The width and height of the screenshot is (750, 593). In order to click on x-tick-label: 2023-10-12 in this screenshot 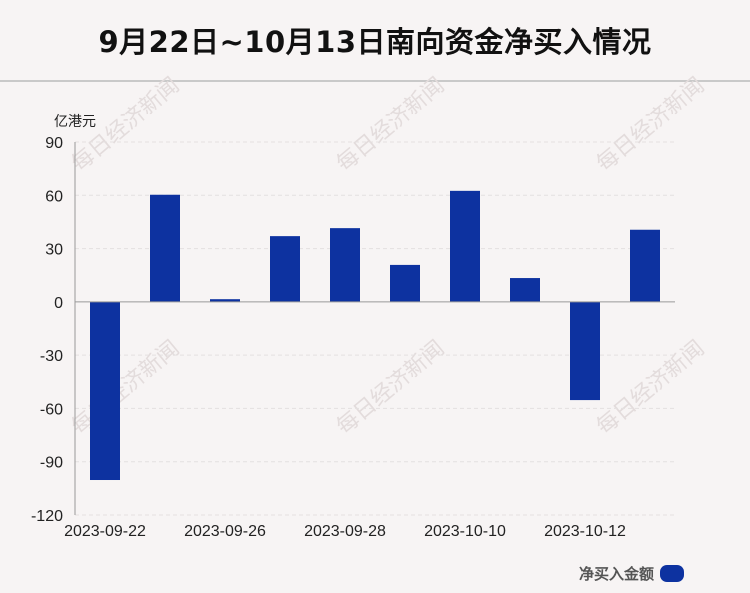, I will do `click(585, 531)`.